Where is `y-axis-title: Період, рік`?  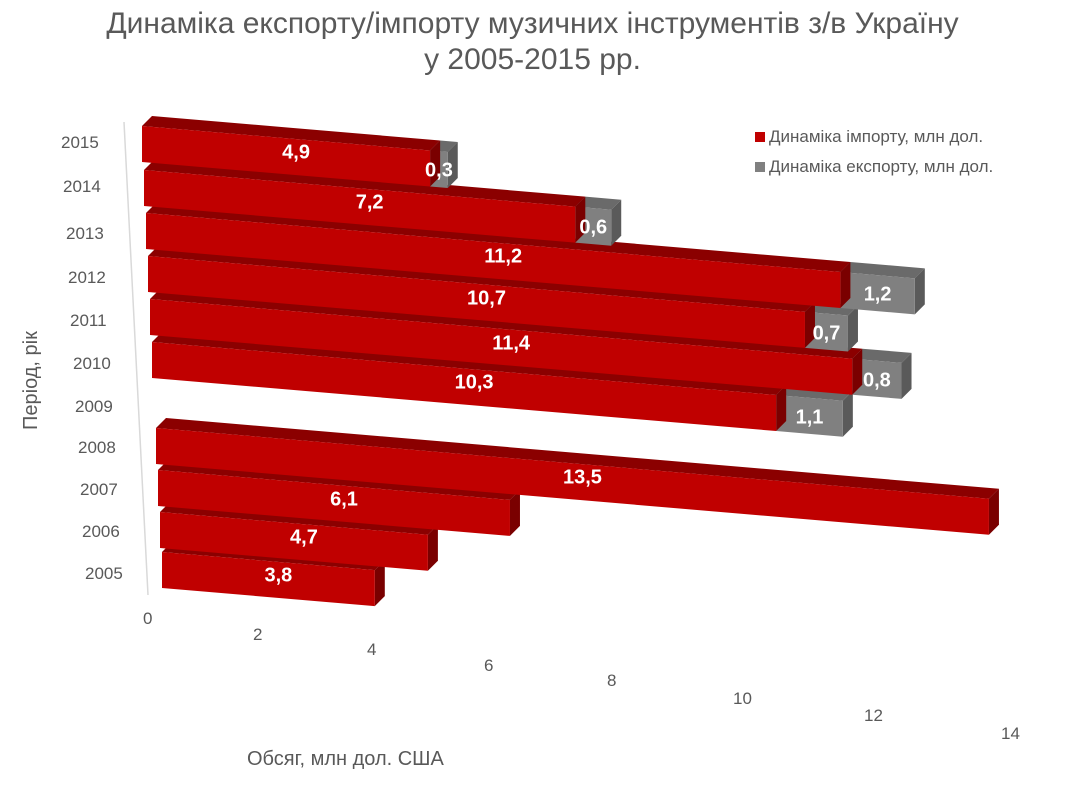
y-axis-title: Період, рік is located at coordinates (31, 380).